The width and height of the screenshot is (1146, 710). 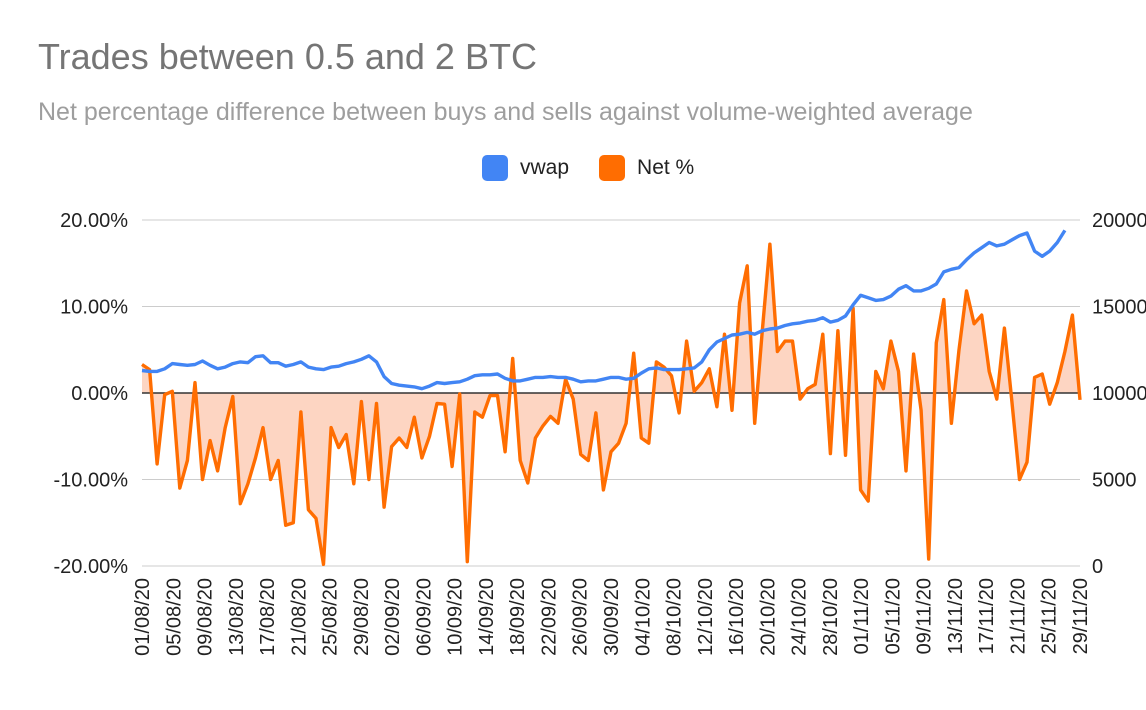 I want to click on x-tick-label: 01/11/20, so click(x=862, y=616).